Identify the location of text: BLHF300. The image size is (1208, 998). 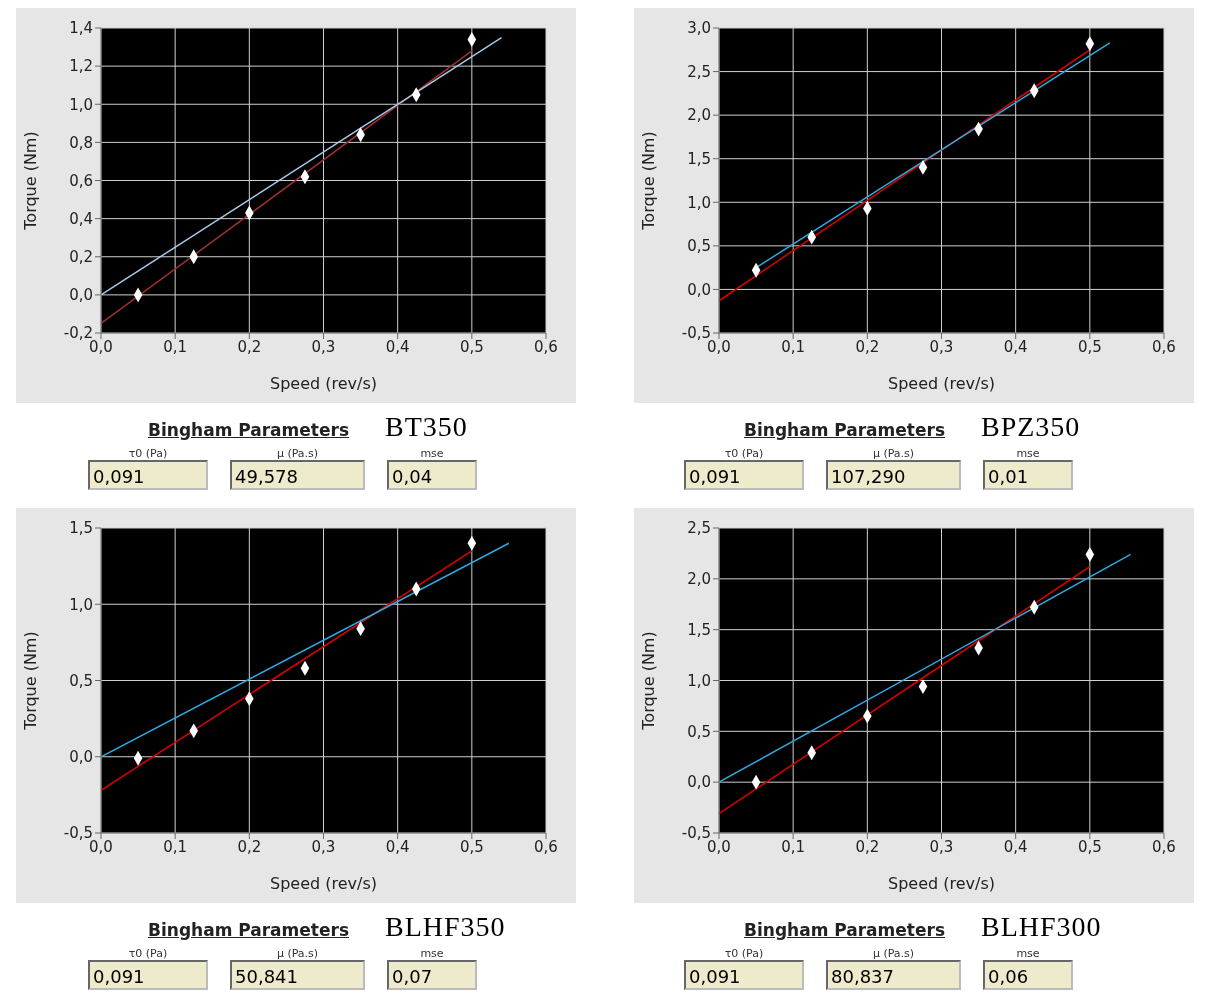
(1041, 927).